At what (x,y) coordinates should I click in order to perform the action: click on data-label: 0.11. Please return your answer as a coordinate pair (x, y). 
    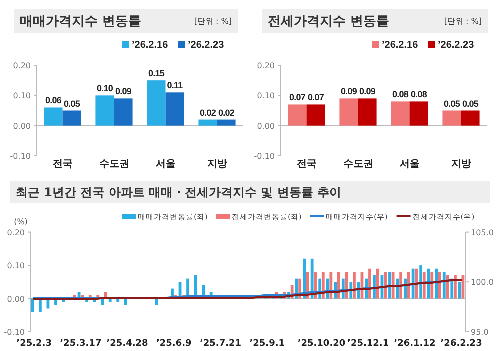
    Looking at the image, I should click on (175, 85).